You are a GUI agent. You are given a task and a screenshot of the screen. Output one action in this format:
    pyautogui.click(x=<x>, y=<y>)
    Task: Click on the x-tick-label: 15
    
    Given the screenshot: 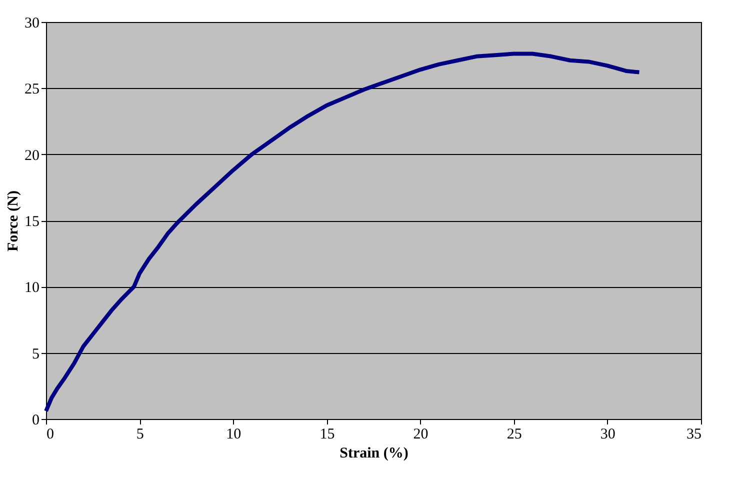 What is the action you would take?
    pyautogui.click(x=327, y=434)
    